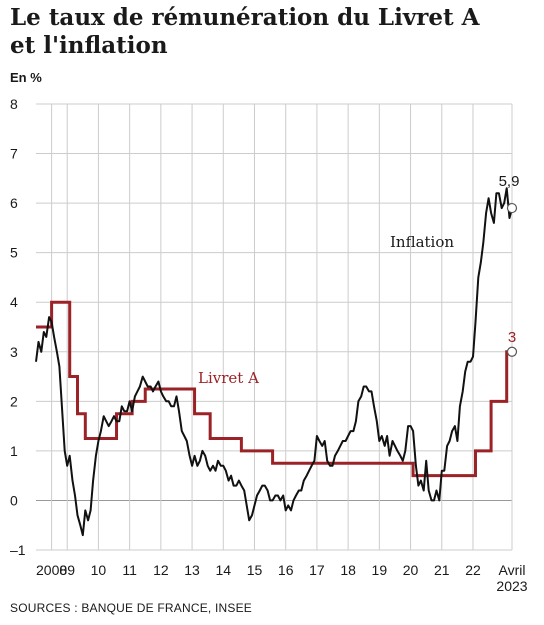 The height and width of the screenshot is (625, 544). I want to click on x-tick-label: 16, so click(286, 570).